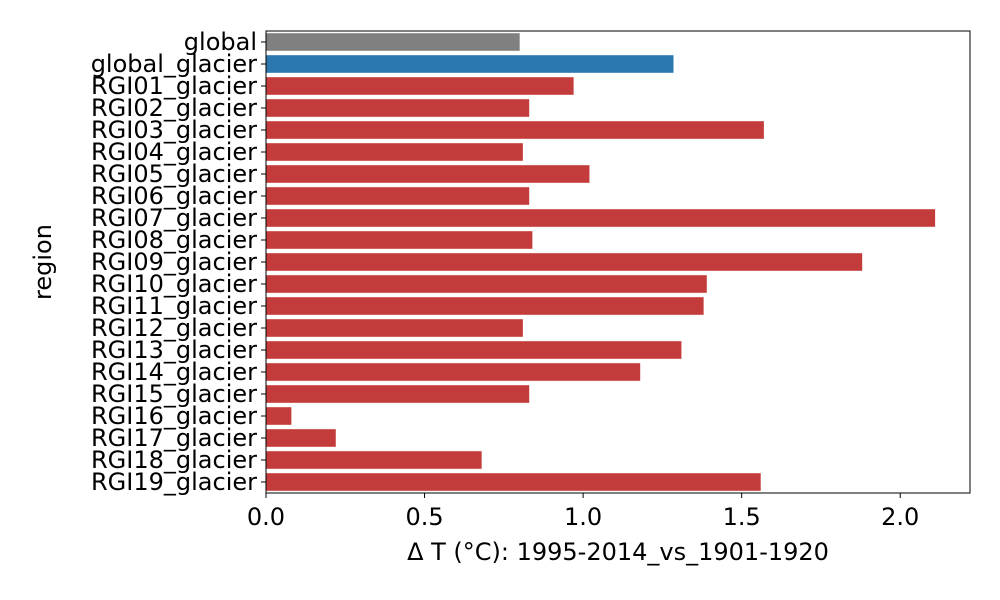 Image resolution: width=1000 pixels, height=600 pixels. I want to click on y-tick-label: RGI14_glacier, so click(174, 372).